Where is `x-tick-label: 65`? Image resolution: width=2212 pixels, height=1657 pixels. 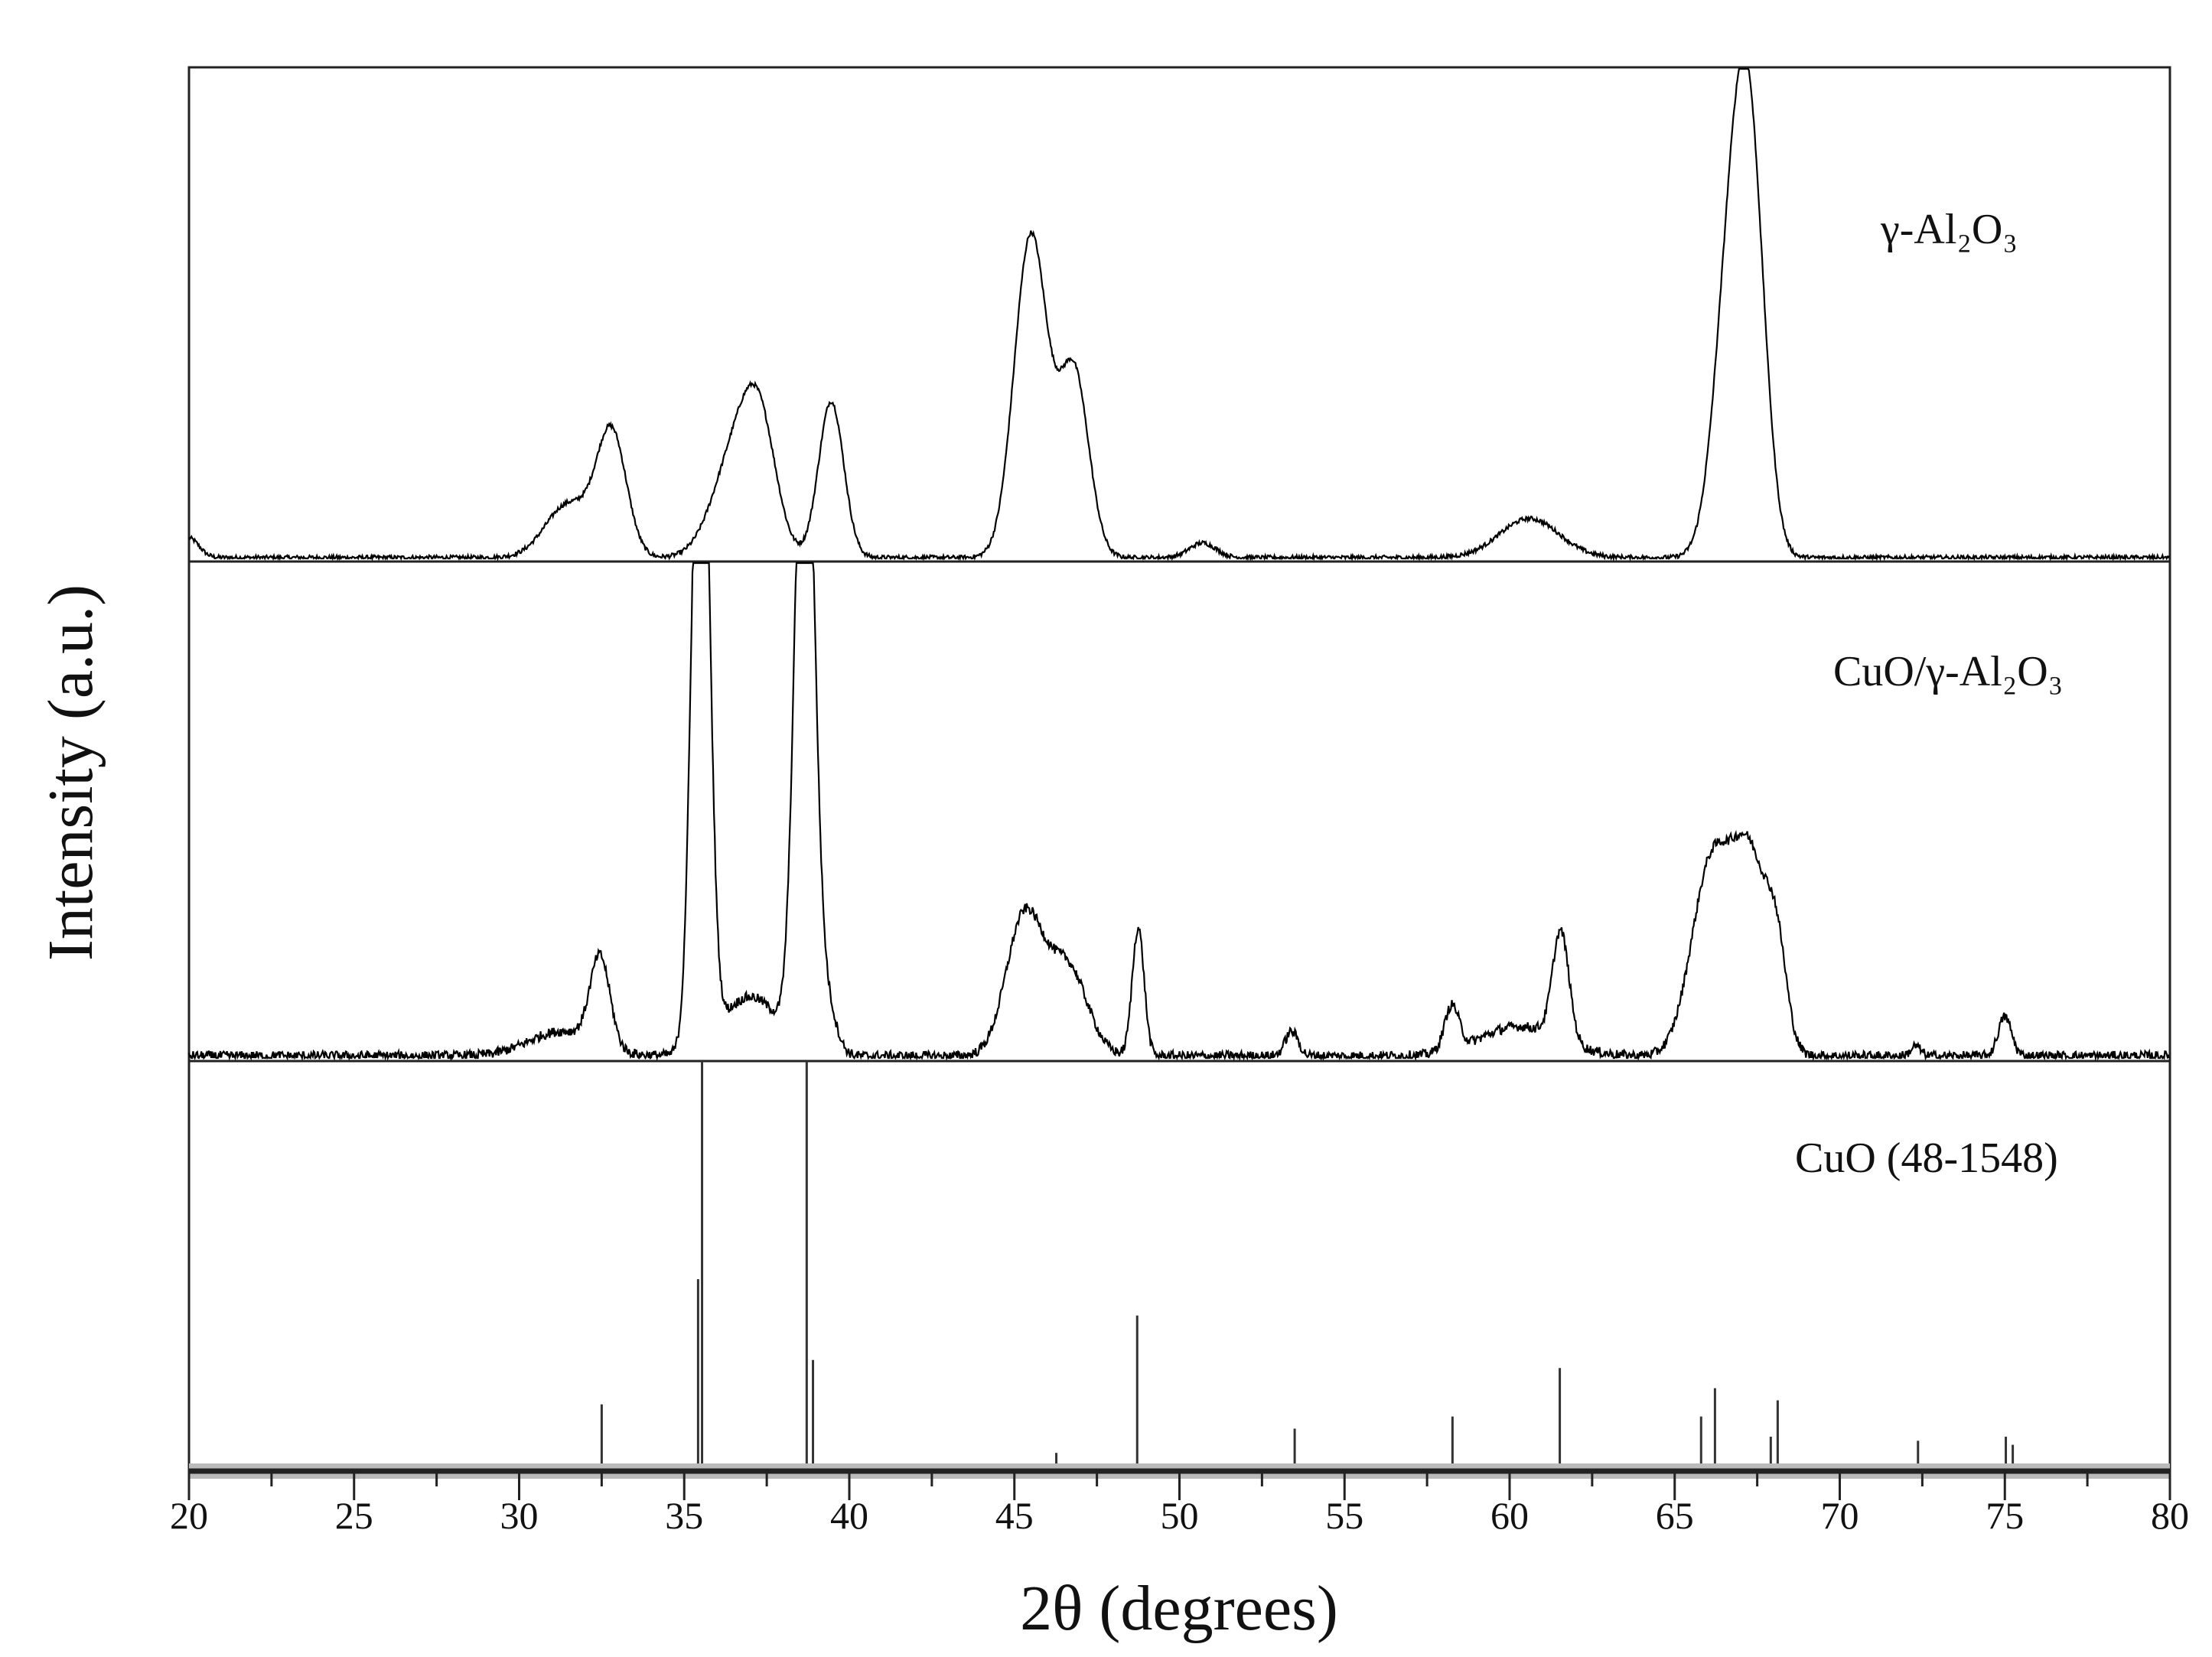 x-tick-label: 65 is located at coordinates (1675, 1515).